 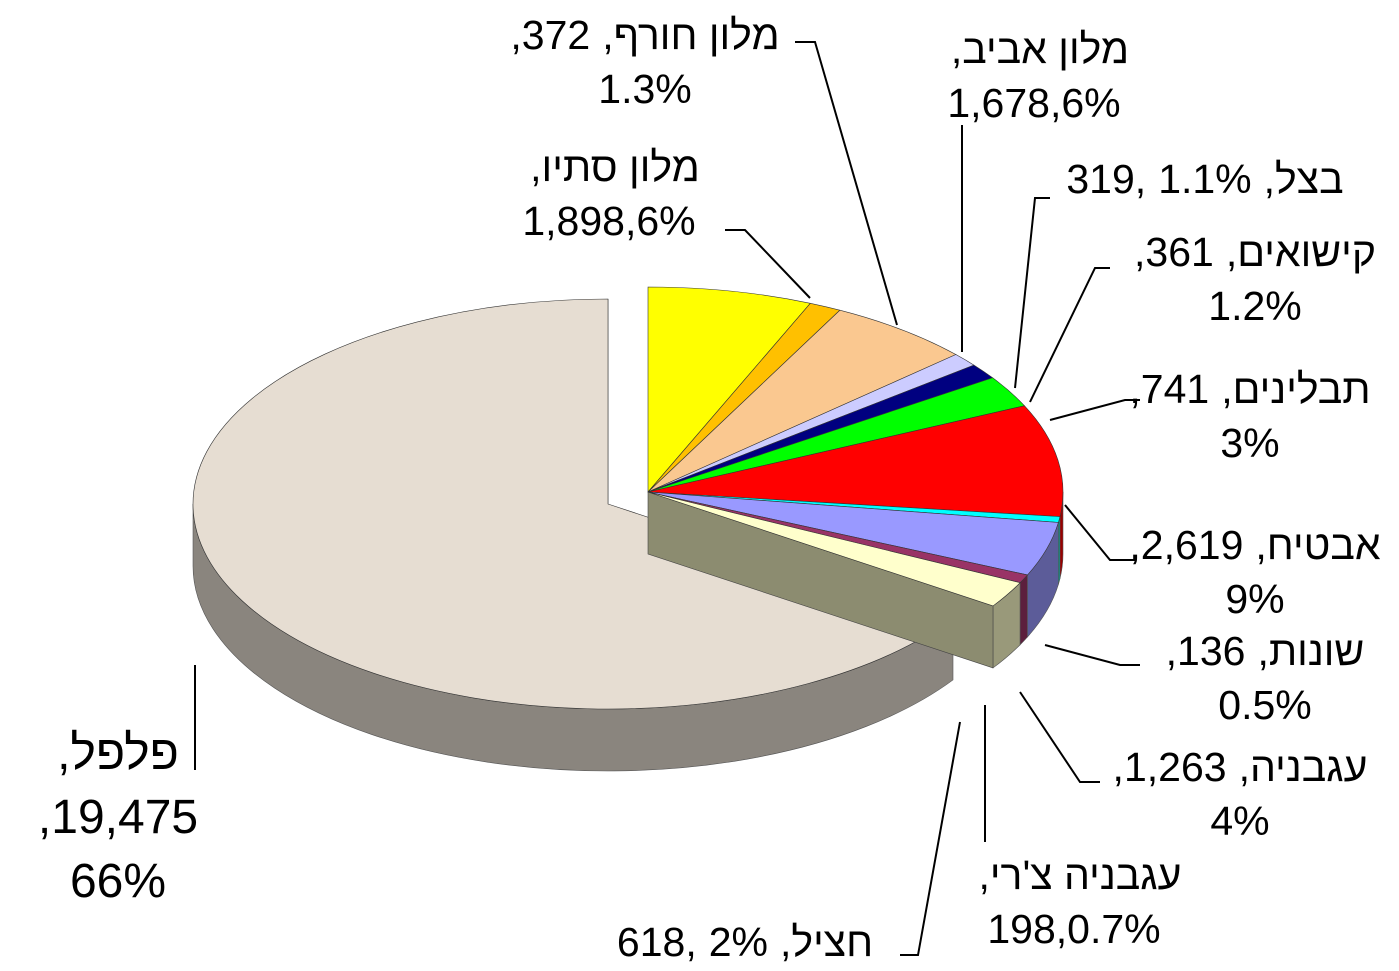 I want to click on category-label: חציל,, so click(x=826, y=942).